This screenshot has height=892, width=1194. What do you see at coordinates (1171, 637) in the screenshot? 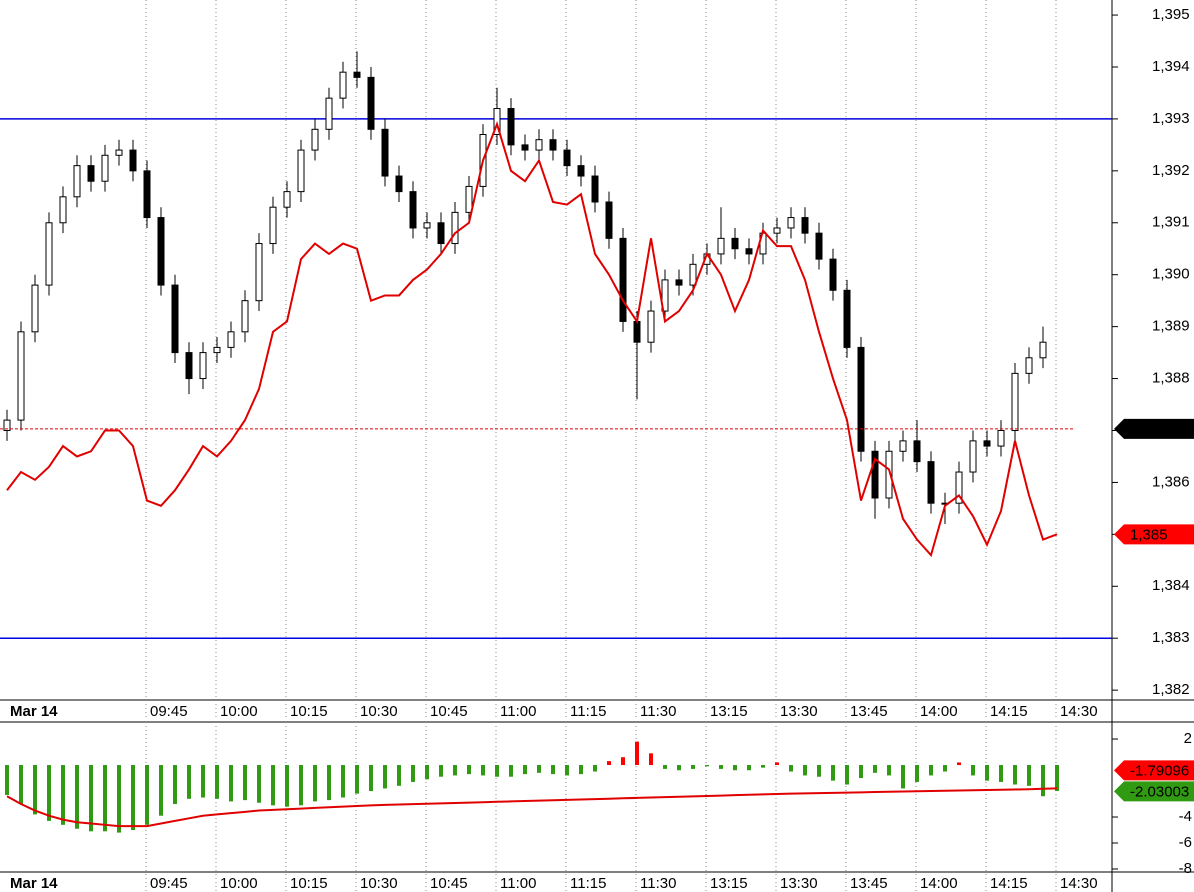
I see `y-tick-label: 1,383` at bounding box center [1171, 637].